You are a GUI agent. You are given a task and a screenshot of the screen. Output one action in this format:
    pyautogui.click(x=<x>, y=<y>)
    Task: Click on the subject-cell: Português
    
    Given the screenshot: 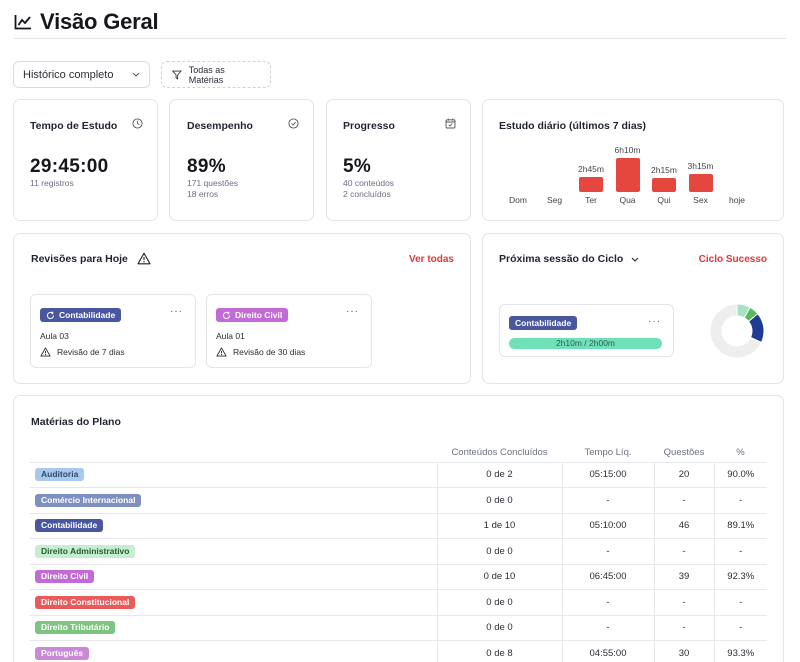 What is the action you would take?
    pyautogui.click(x=233, y=651)
    